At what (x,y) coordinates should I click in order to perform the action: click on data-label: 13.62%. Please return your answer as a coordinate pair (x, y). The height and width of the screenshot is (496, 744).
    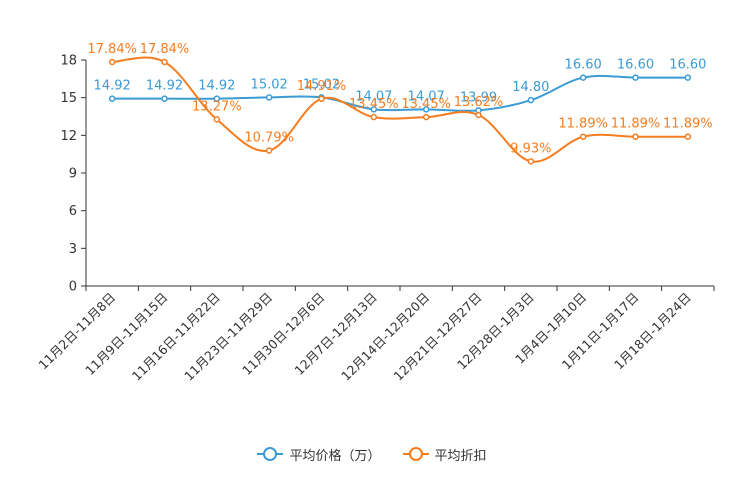
    Looking at the image, I should click on (479, 102).